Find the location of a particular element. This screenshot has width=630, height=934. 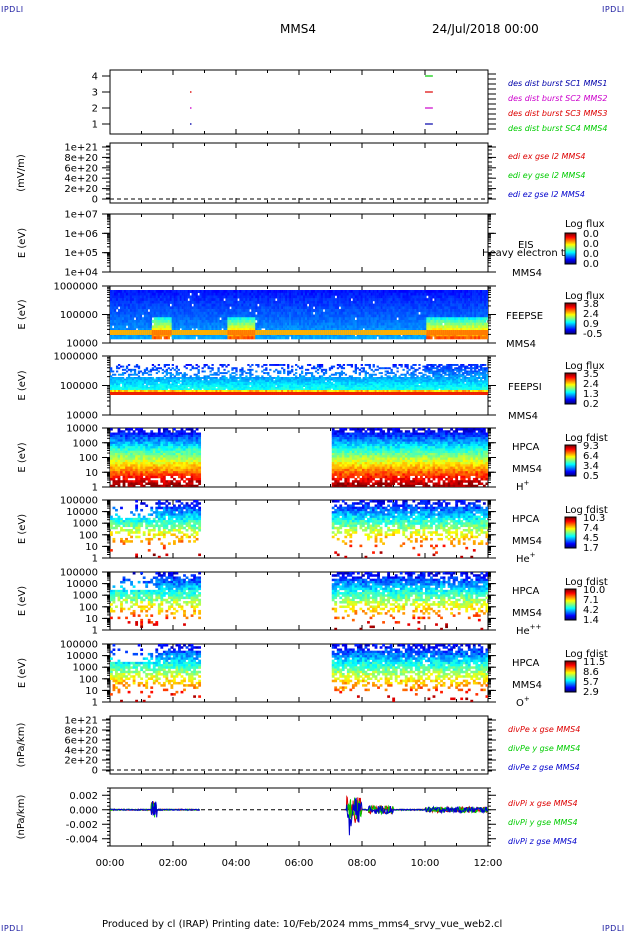

colorbar-tick-label: 0.9 is located at coordinates (591, 324).